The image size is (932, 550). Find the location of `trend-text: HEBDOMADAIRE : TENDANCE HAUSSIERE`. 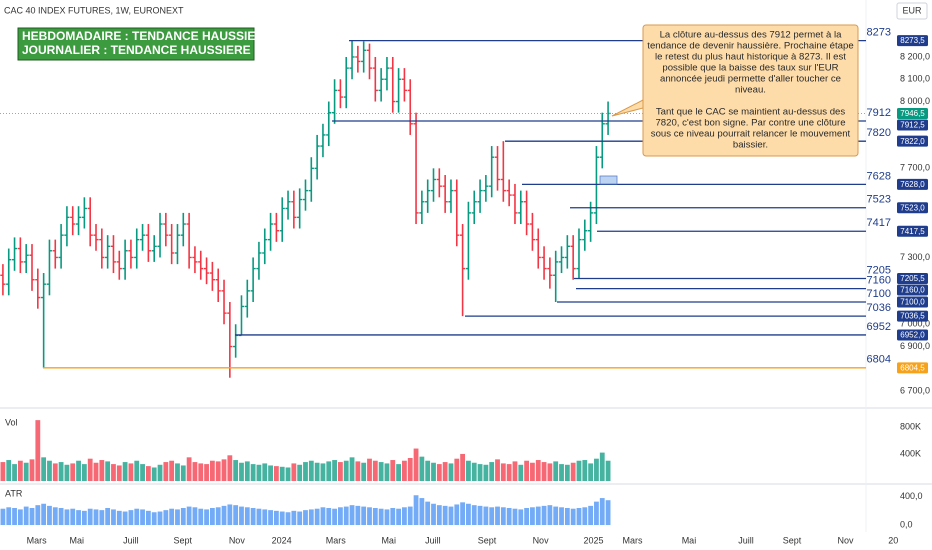

trend-text: HEBDOMADAIRE : TENDANCE HAUSSIERE is located at coordinates (147, 36).